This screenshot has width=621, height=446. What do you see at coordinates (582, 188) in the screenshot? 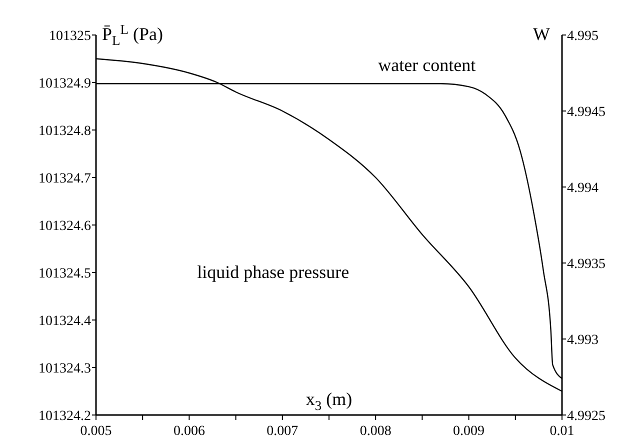
I see `y2-tick-label: 4.994` at bounding box center [582, 188].